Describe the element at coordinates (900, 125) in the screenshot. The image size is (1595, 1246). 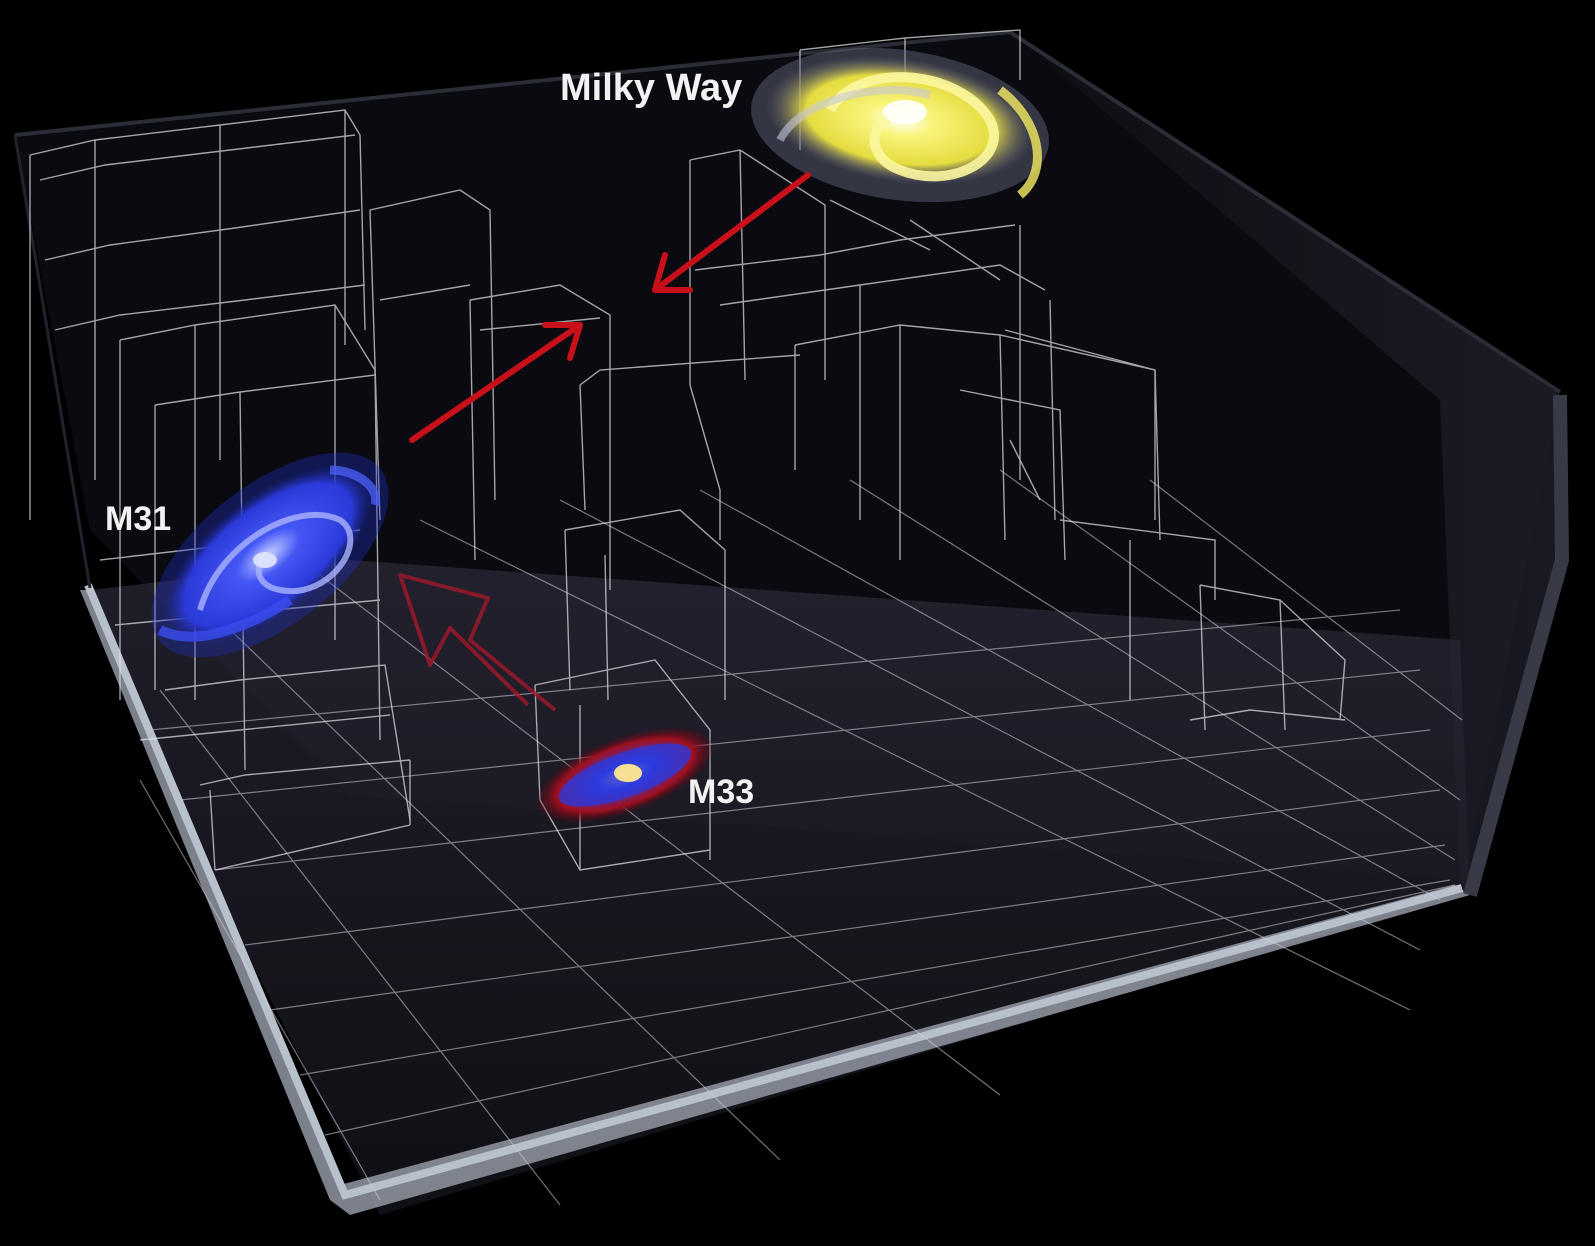
I see `milky-way-galaxy-icon` at that location.